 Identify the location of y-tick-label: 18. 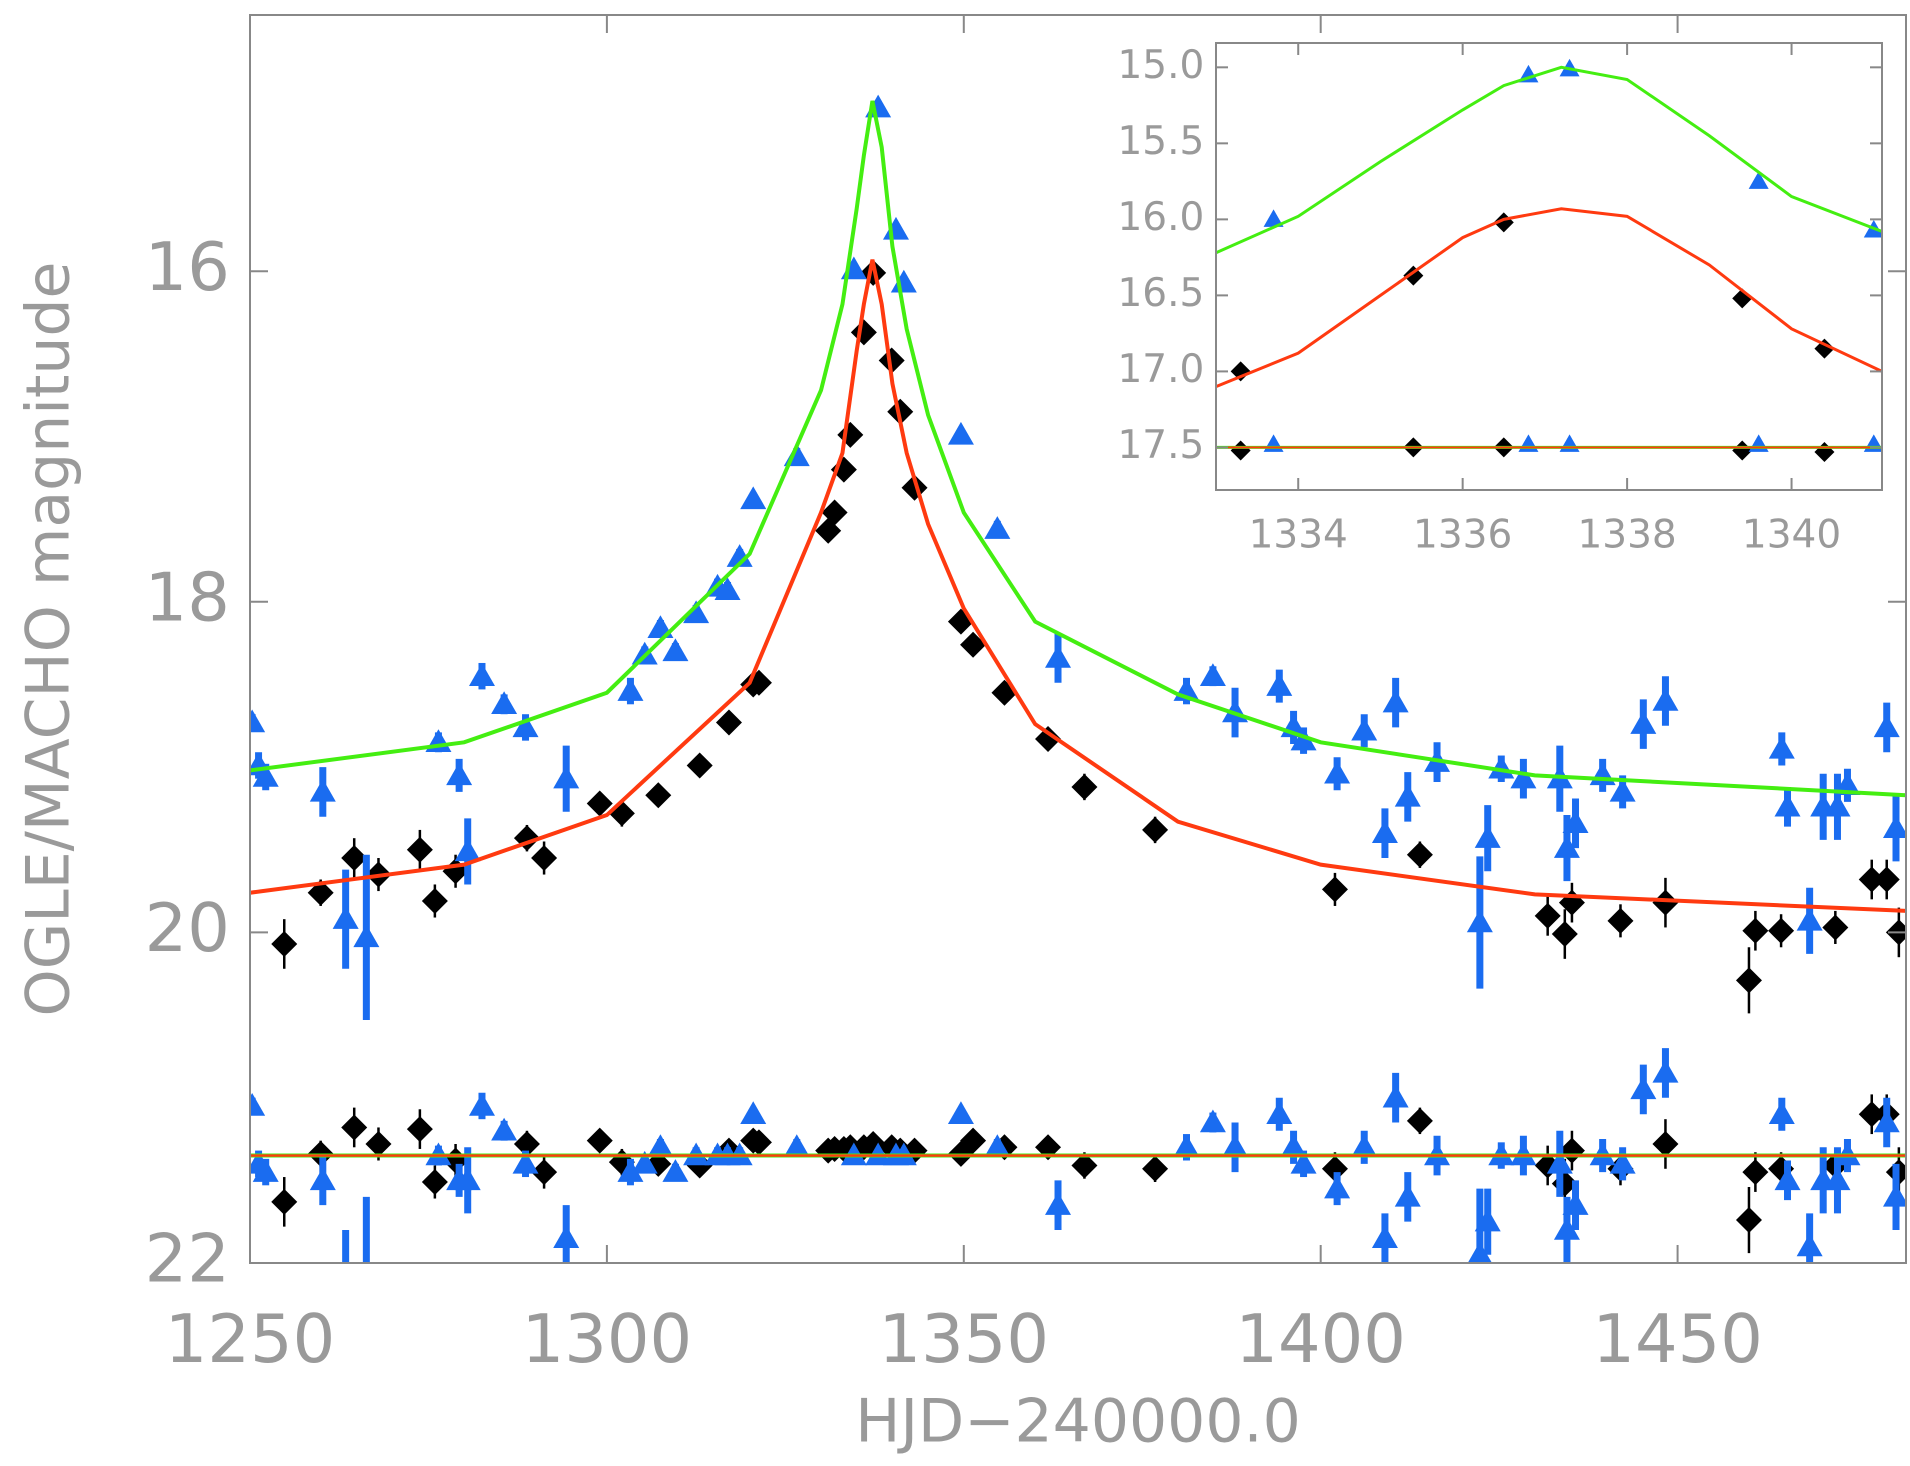
(187, 597).